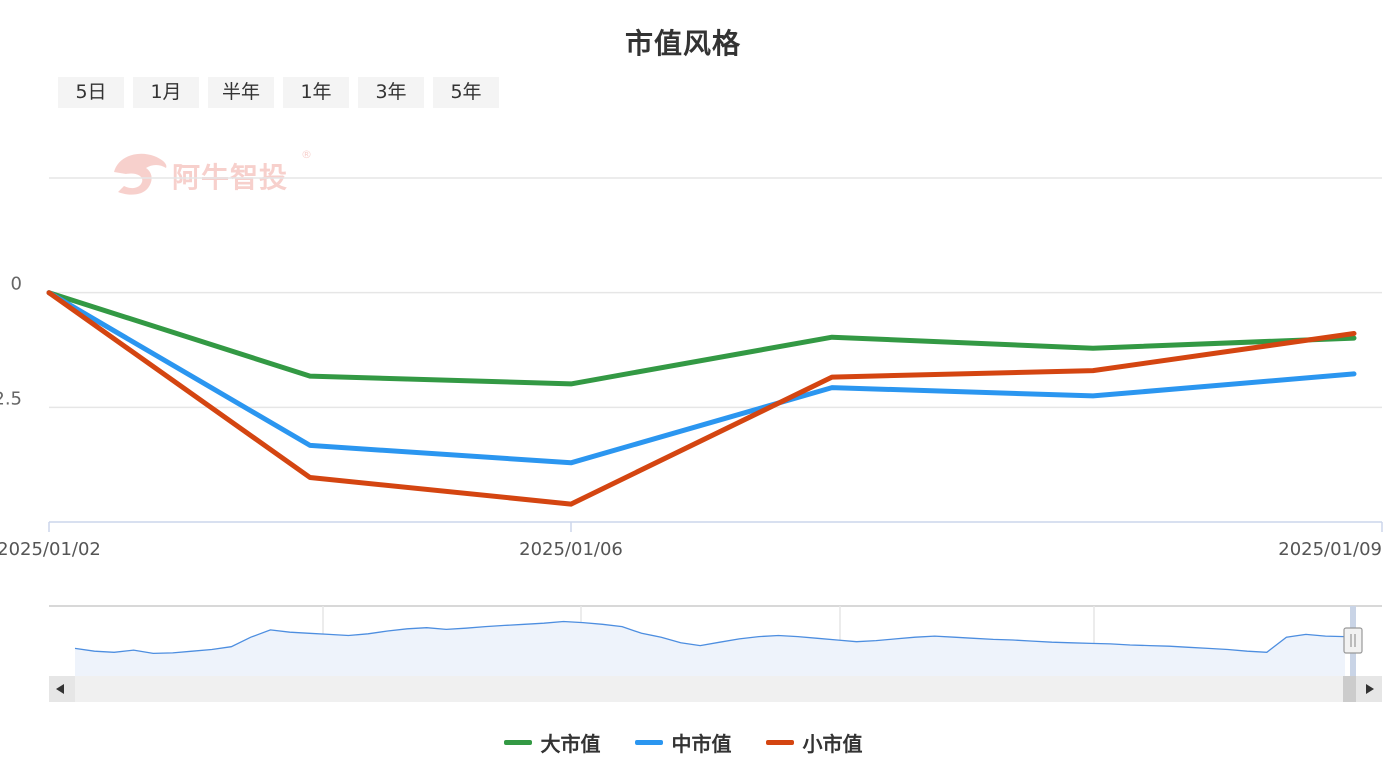 This screenshot has height=766, width=1396. I want to click on legend-label: 大市值, so click(570, 744).